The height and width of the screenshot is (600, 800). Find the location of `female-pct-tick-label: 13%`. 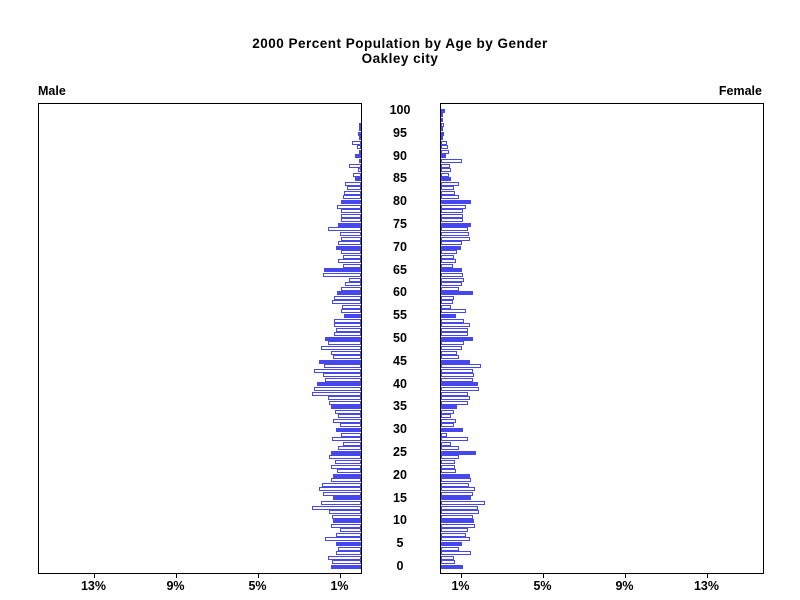

female-pct-tick-label: 13% is located at coordinates (706, 586).